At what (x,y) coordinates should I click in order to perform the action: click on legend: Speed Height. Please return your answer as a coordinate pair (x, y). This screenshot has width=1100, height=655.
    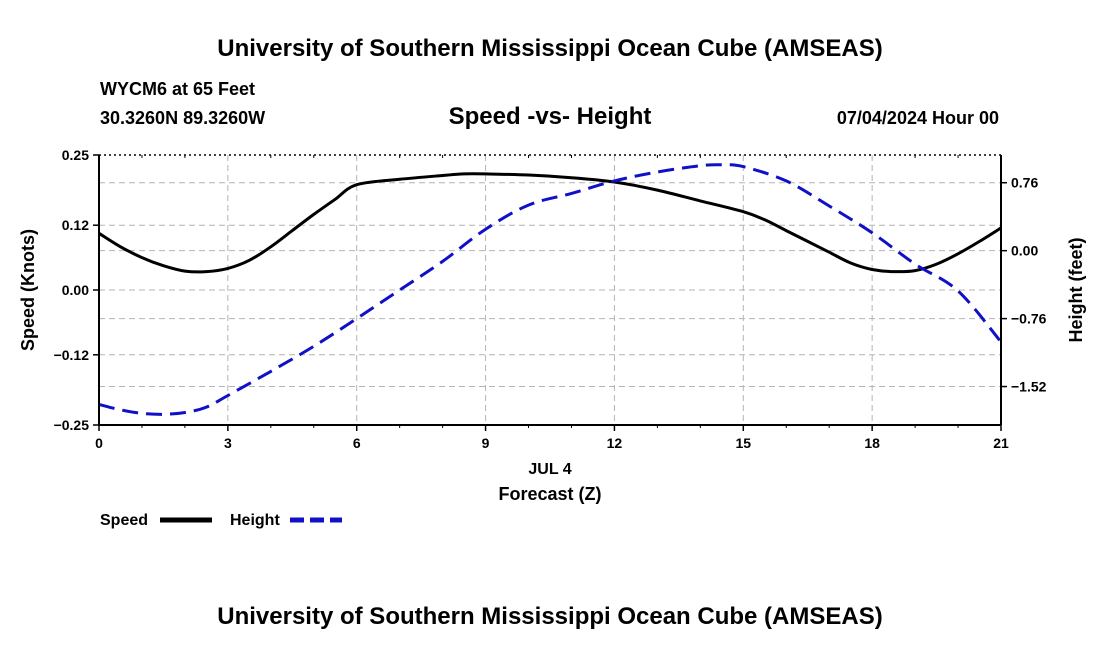
    Looking at the image, I should click on (221, 520).